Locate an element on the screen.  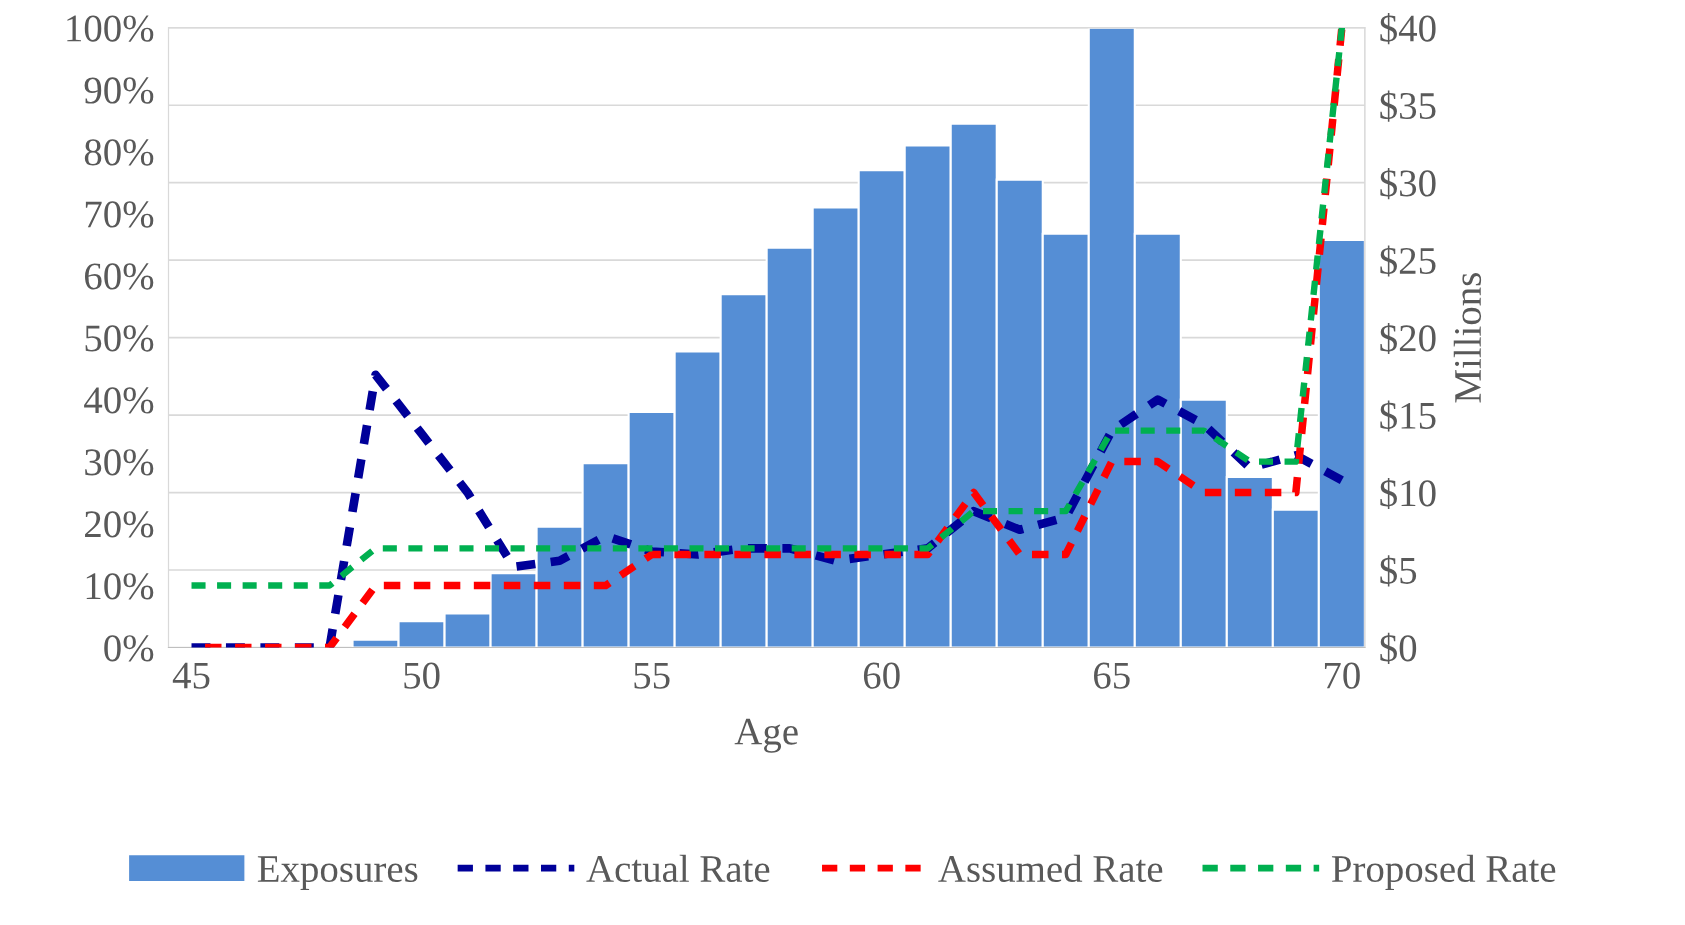
x-tick-label: 50 is located at coordinates (422, 675).